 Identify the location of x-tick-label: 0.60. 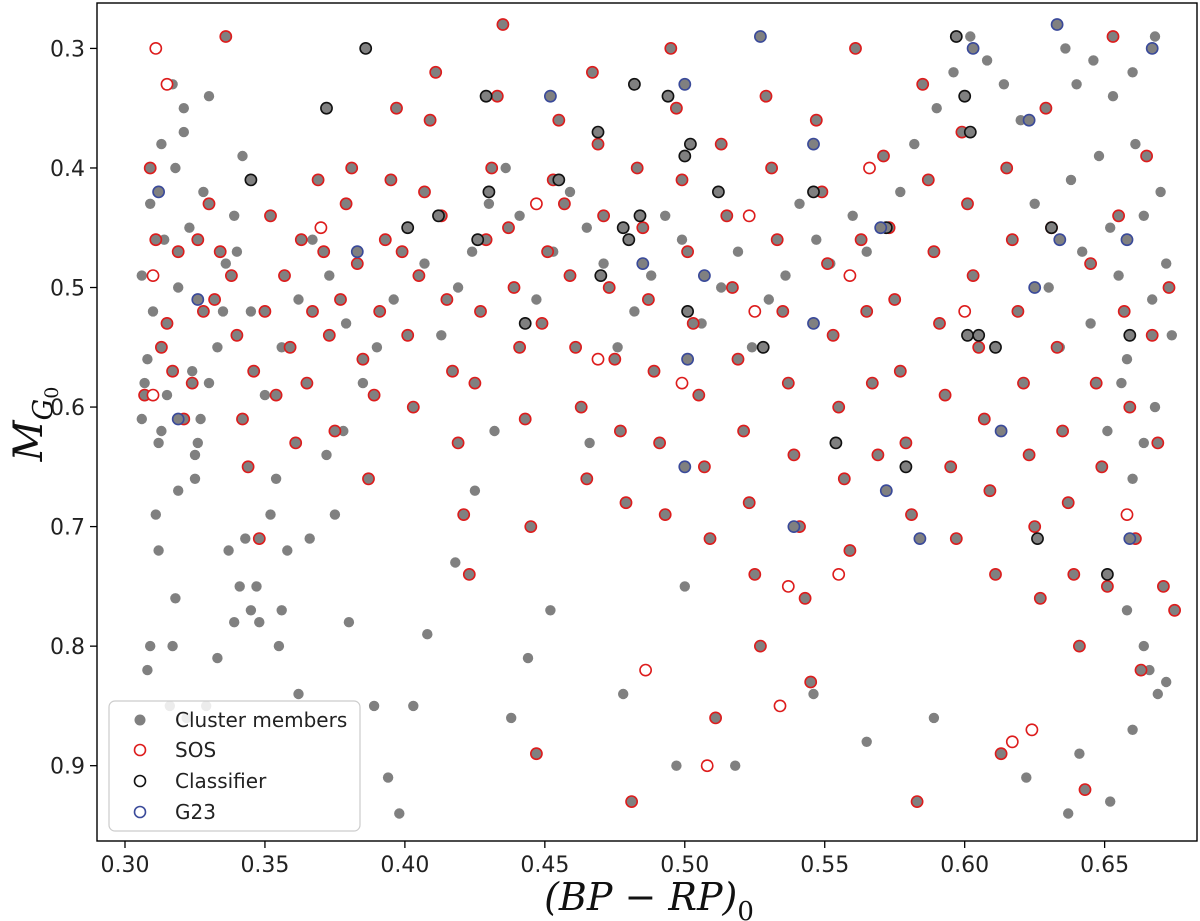
(964, 865).